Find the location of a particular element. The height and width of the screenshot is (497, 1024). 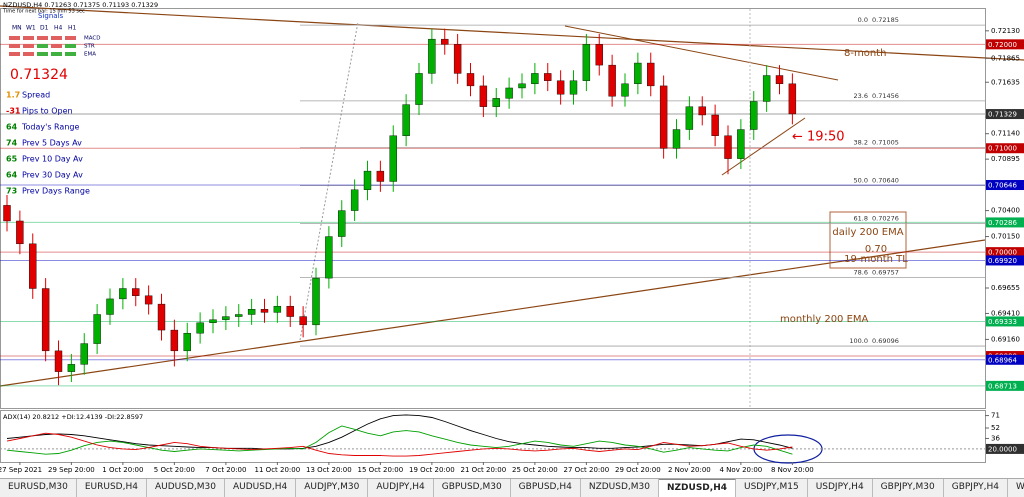

y-tick-label: 0.69410 is located at coordinates (1005, 313).